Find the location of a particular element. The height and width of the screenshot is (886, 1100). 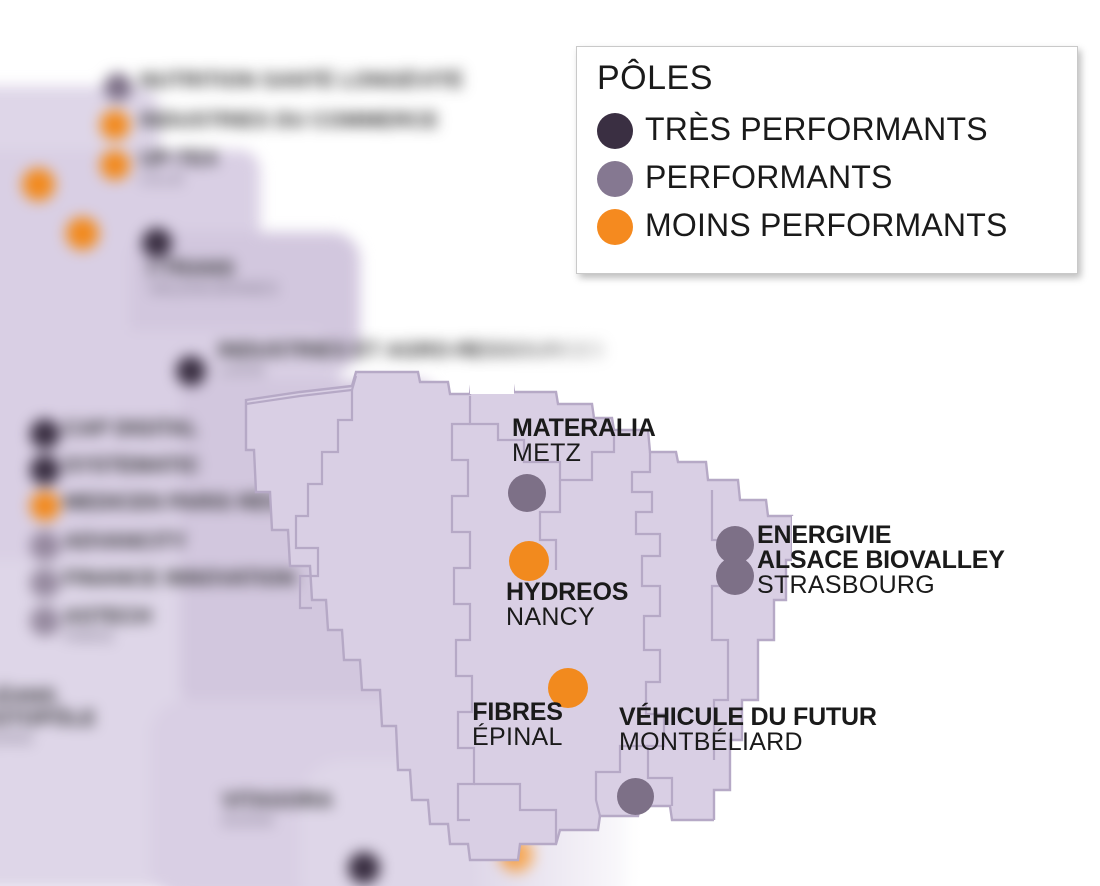

legend-label-performants: PERFORMANTS is located at coordinates (769, 177).